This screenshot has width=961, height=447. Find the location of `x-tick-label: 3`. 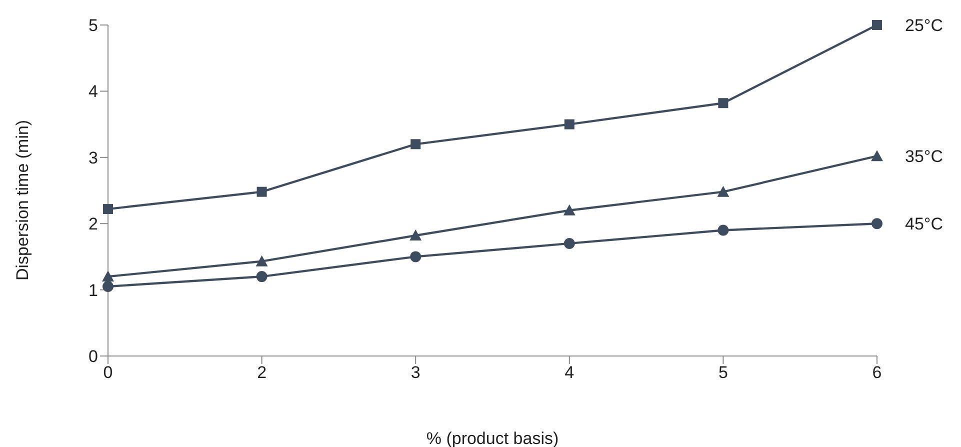

x-tick-label: 3 is located at coordinates (415, 372).